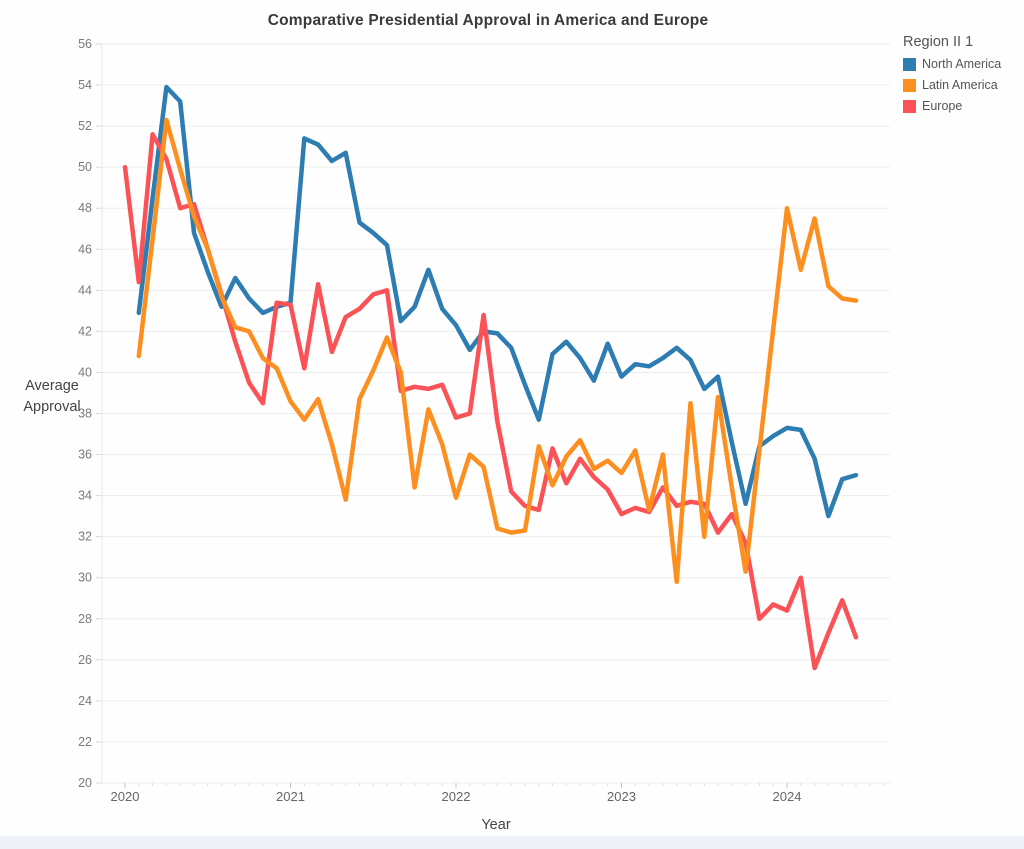 This screenshot has width=1024, height=849. What do you see at coordinates (125, 796) in the screenshot?
I see `x-tick-label: 2020` at bounding box center [125, 796].